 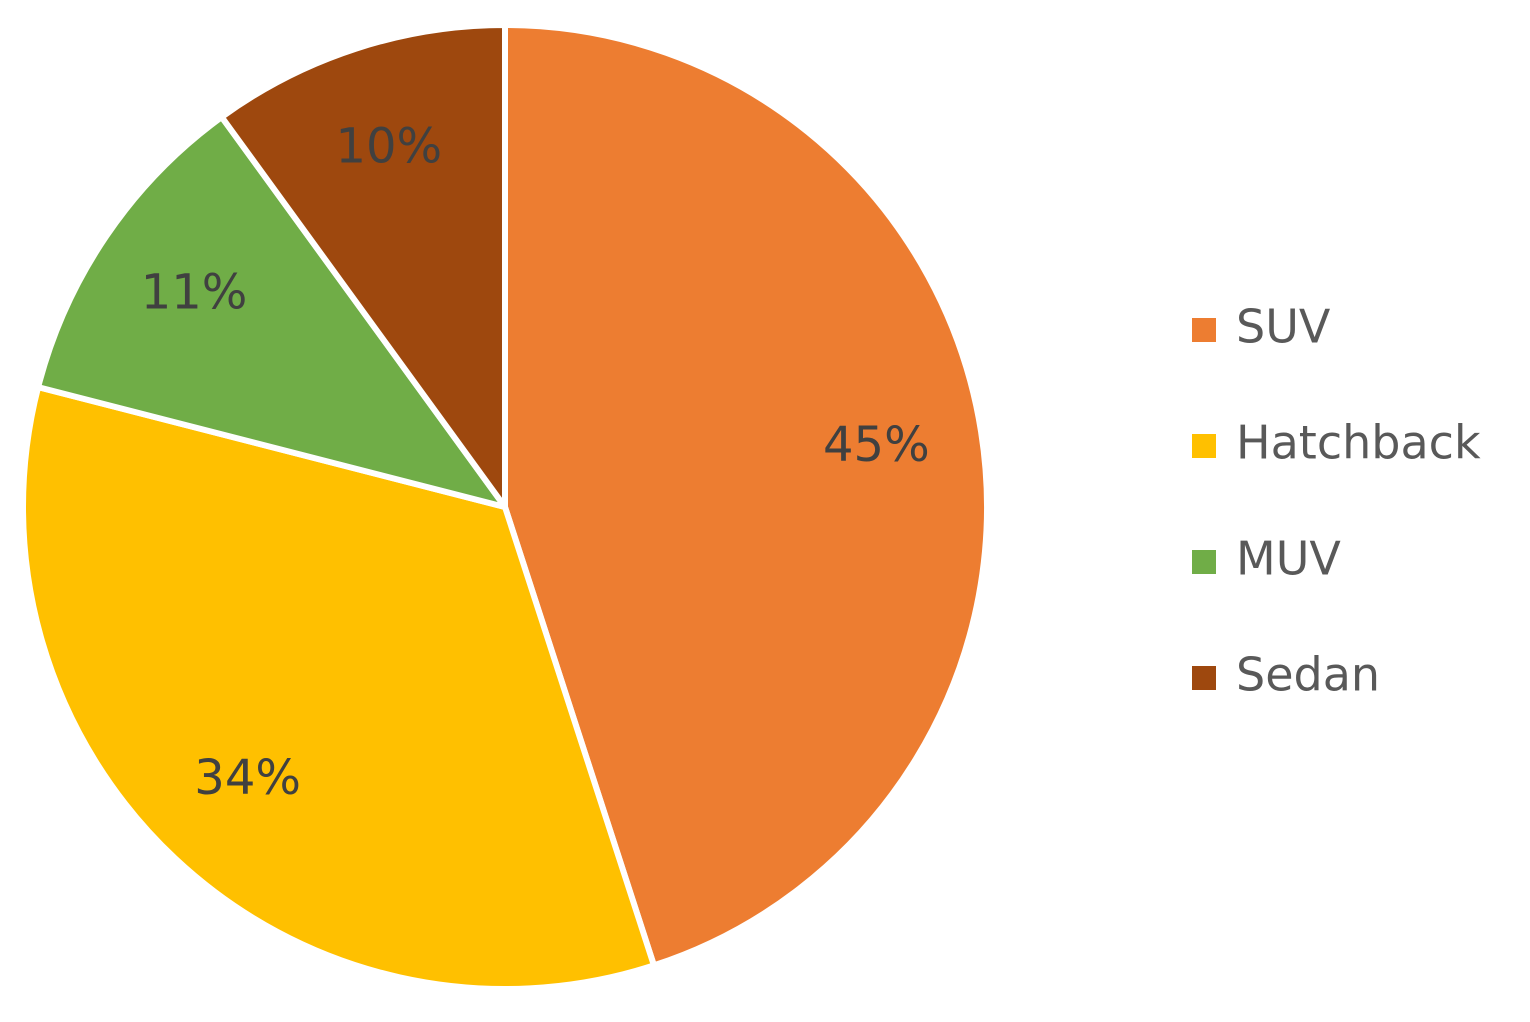 I want to click on legend-swatch-suv, so click(x=1204, y=330).